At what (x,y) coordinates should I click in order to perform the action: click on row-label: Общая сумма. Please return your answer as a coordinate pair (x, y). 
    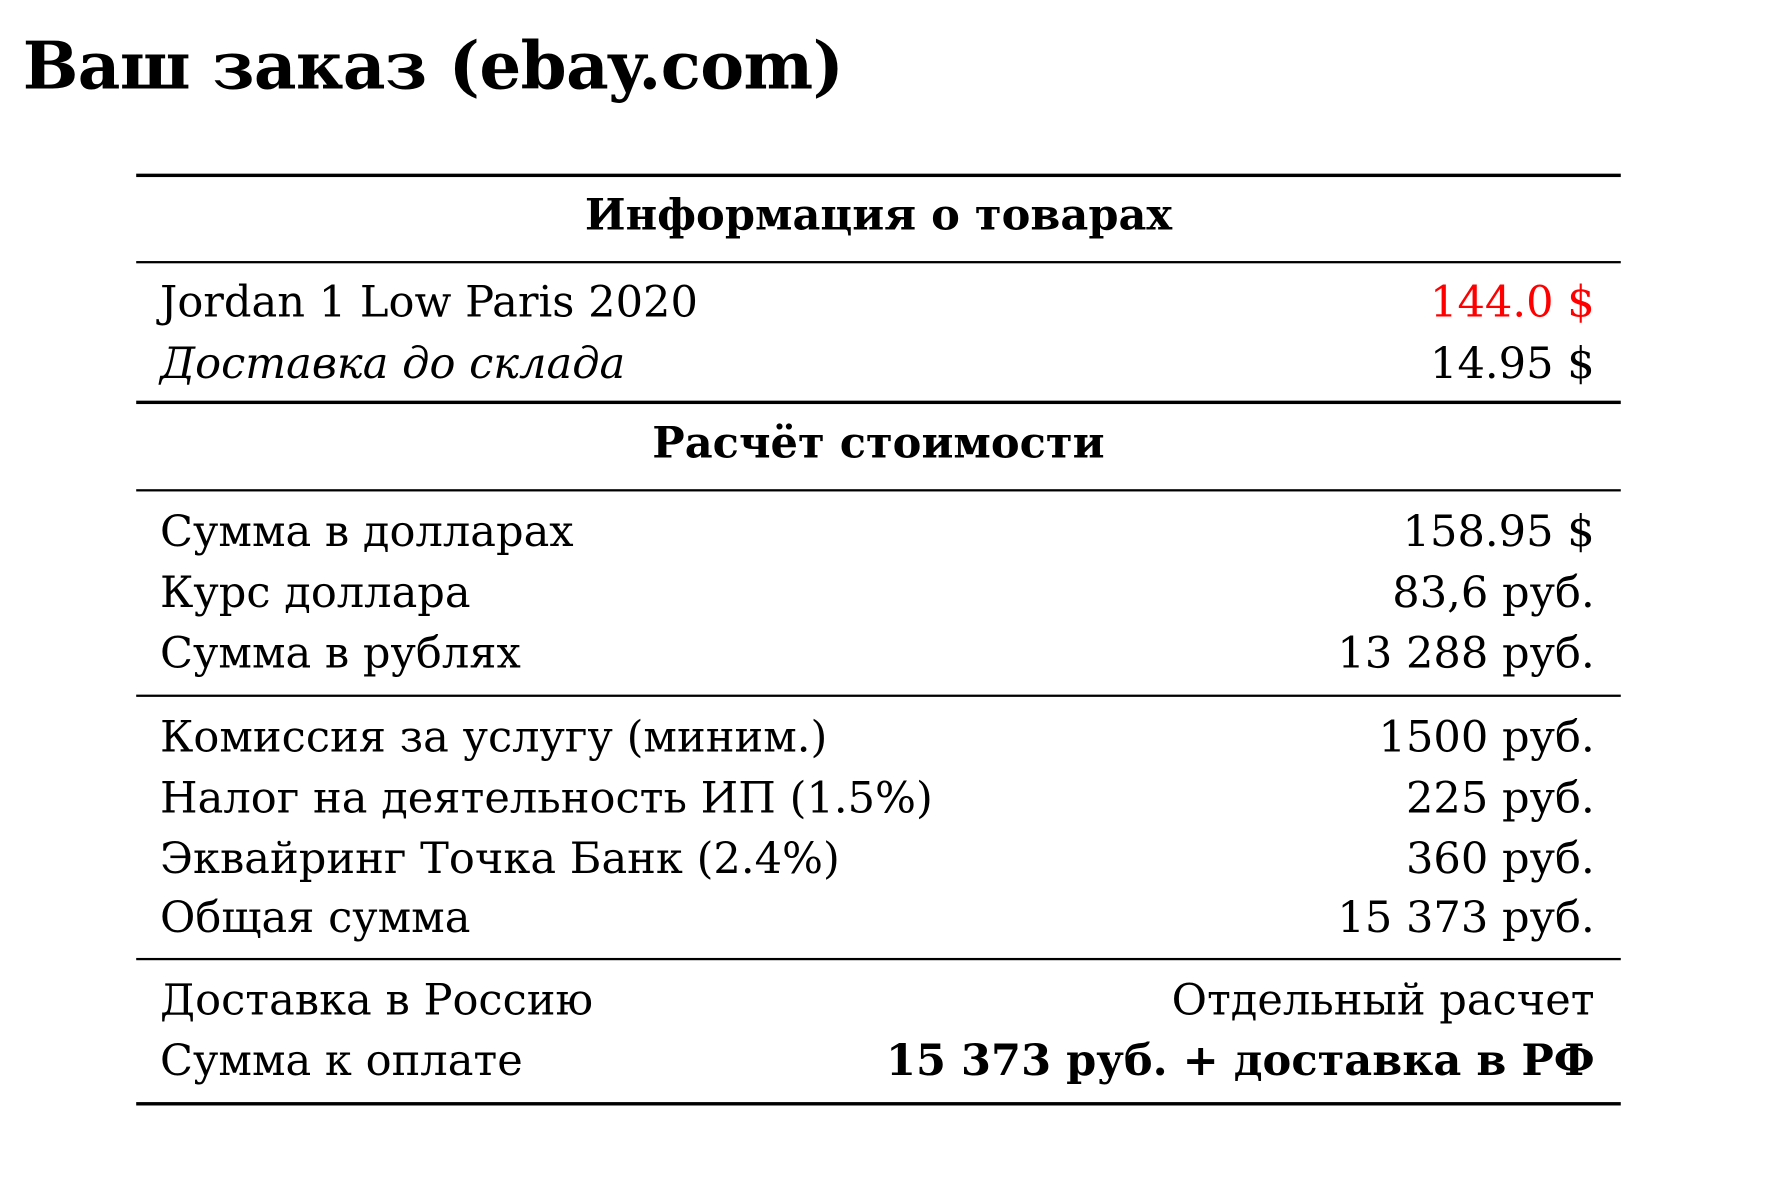
    Looking at the image, I should click on (315, 917).